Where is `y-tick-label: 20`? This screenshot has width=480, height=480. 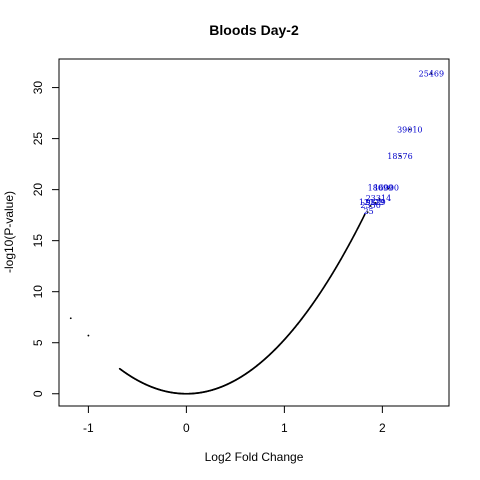 y-tick-label: 20 is located at coordinates (38, 190).